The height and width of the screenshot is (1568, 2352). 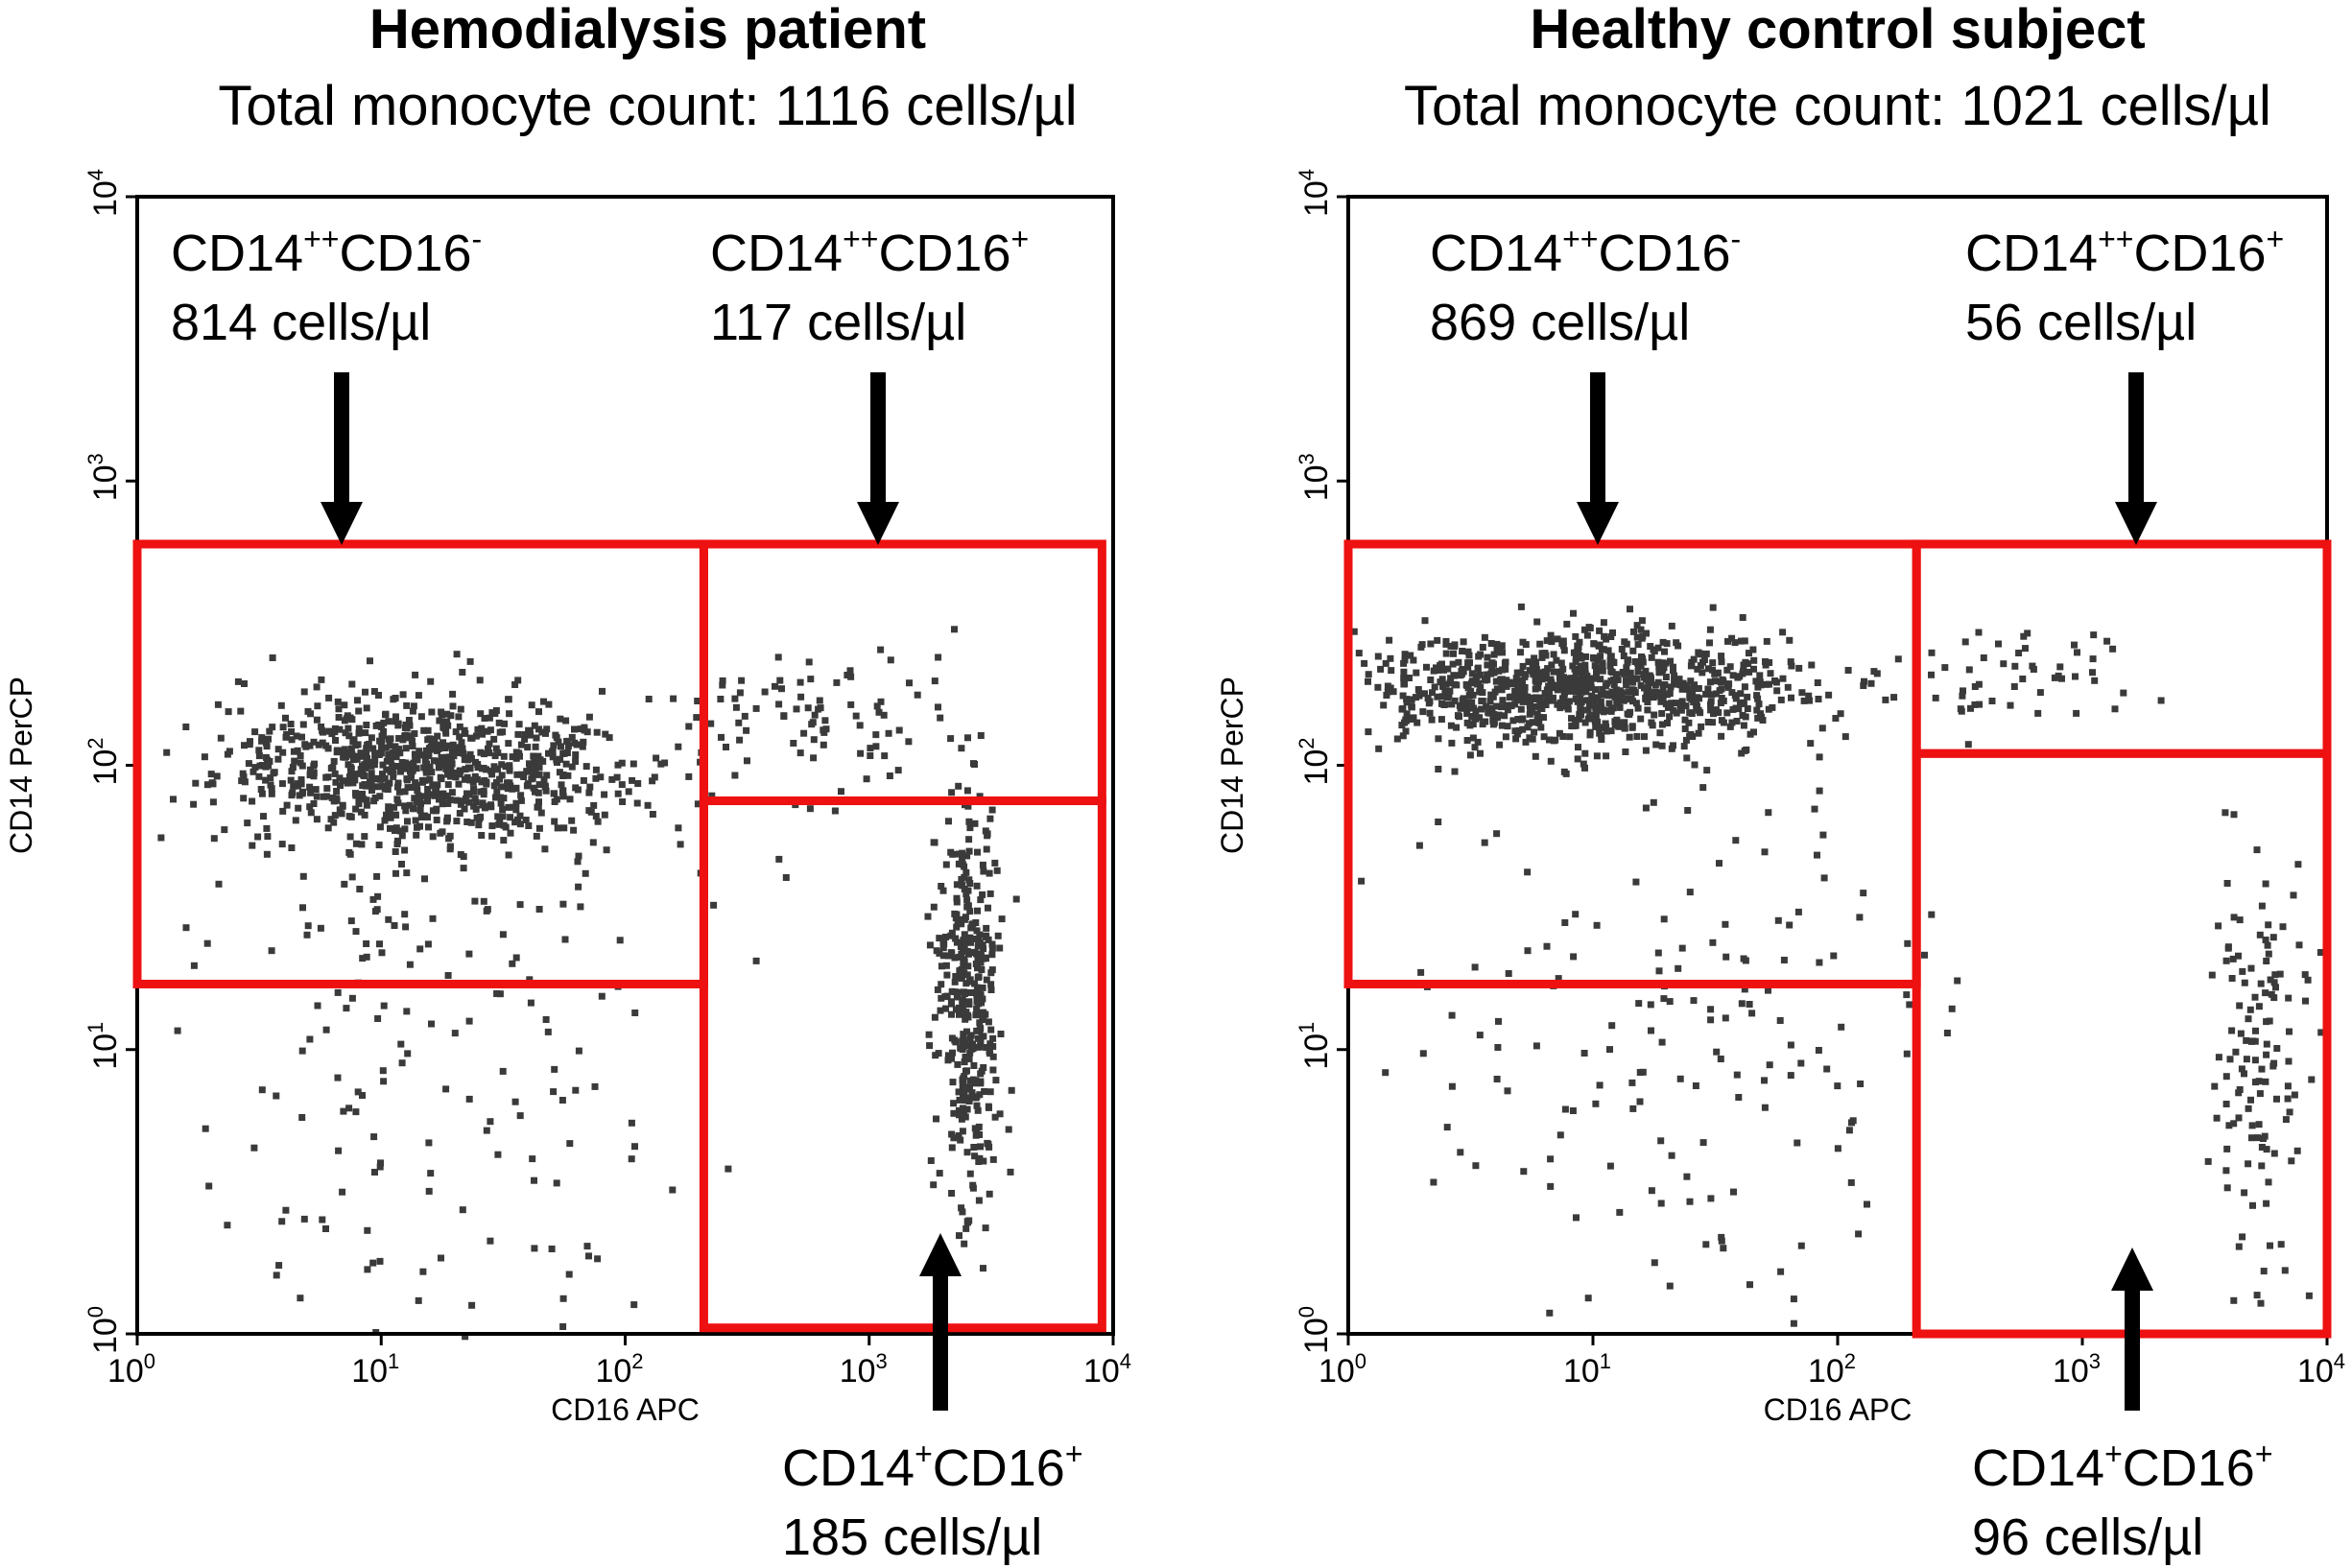 I want to click on y-tick-label: 102, so click(x=1315, y=761).